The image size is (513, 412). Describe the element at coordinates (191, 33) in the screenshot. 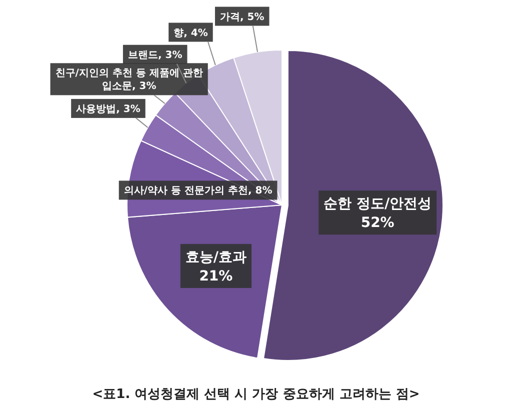

I see `slice-label: 향, 4%` at that location.